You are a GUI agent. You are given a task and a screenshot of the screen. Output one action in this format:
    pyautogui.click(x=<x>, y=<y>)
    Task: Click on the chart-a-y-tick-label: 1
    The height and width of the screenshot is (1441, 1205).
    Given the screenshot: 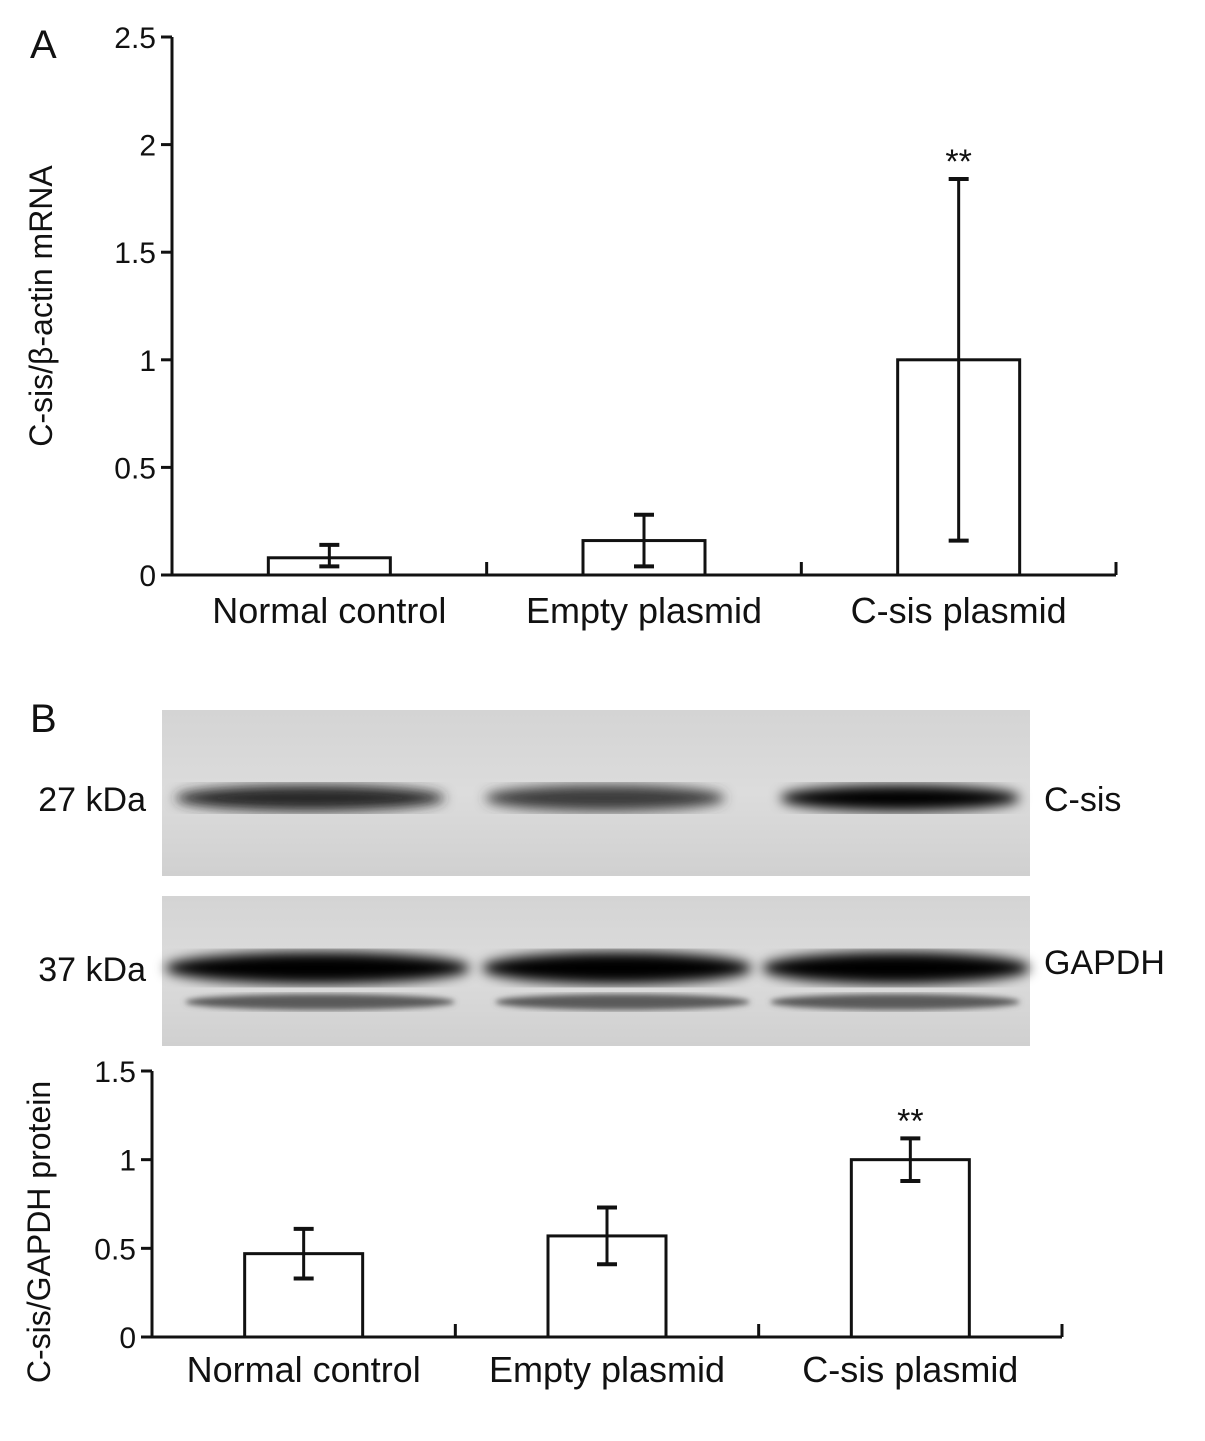 What is the action you would take?
    pyautogui.click(x=147, y=361)
    